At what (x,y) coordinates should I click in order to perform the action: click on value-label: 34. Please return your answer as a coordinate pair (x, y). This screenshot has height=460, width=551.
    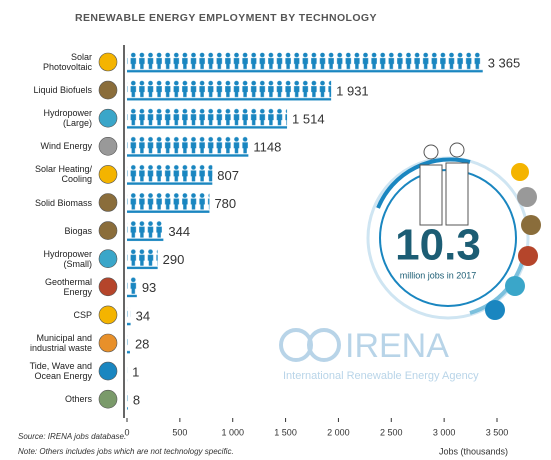
    Looking at the image, I should click on (143, 315).